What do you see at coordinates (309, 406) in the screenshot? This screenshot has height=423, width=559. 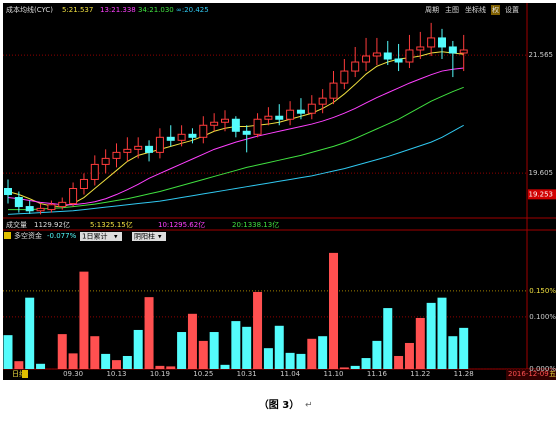 I see `paragraph-mark: ↵` at bounding box center [309, 406].